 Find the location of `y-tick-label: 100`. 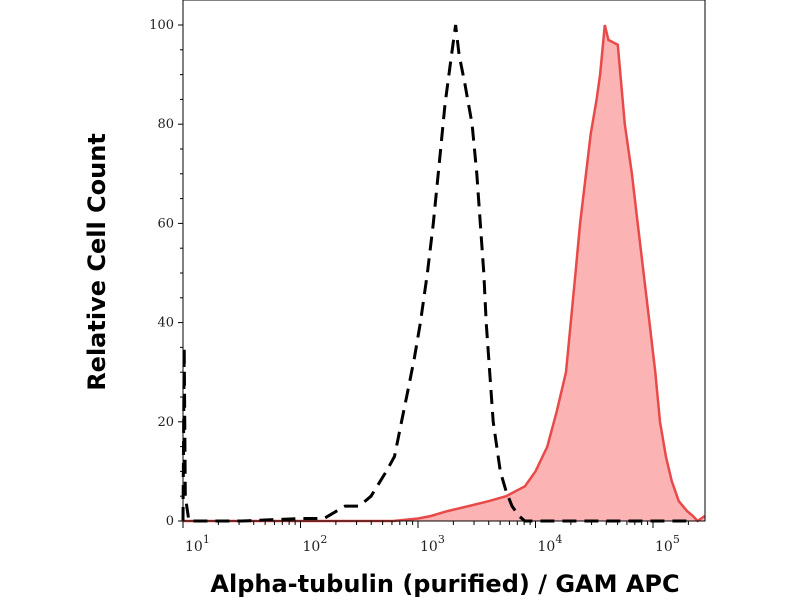

y-tick-label: 100 is located at coordinates (161, 25).